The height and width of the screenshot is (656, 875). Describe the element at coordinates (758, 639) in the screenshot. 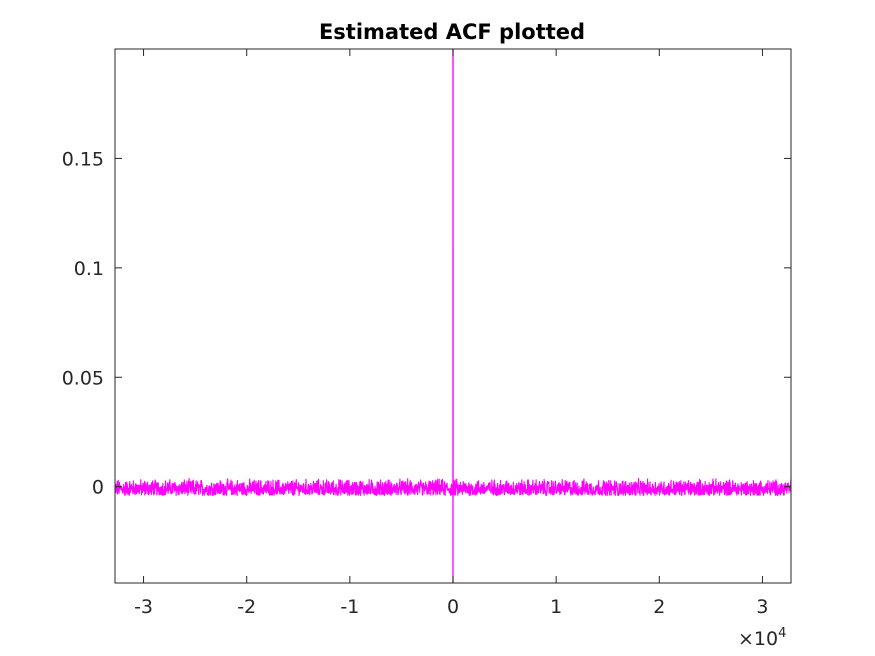

I see `x-exponent-base: ×10` at that location.